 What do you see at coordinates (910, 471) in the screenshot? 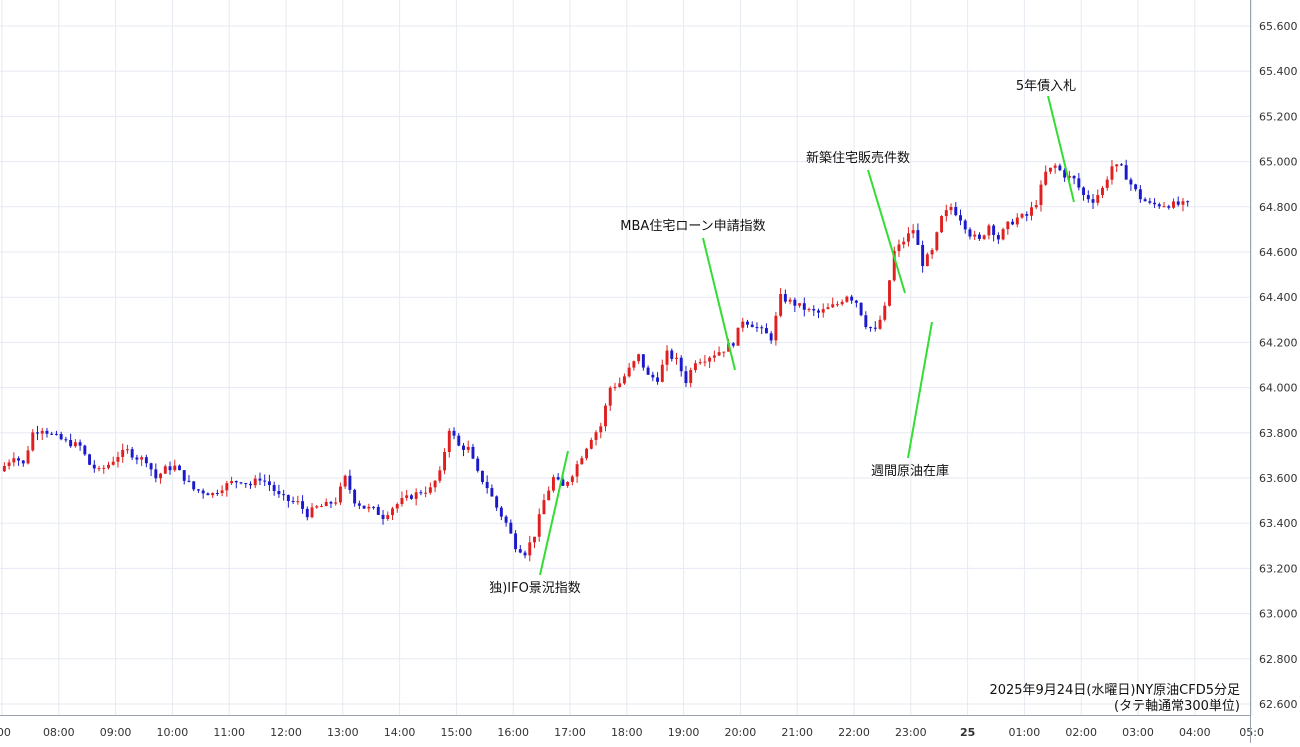
I see `annotation-label: 週間原油在庫` at bounding box center [910, 471].